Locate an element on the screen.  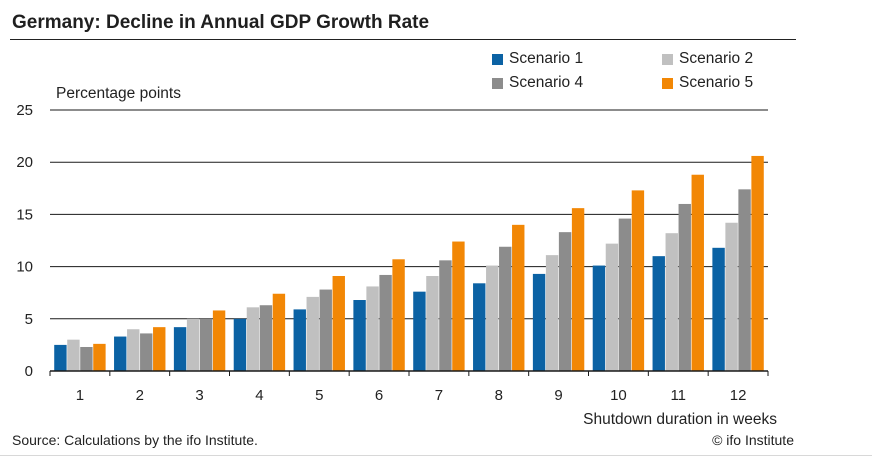
legend-label: Scenario 4 is located at coordinates (546, 82).